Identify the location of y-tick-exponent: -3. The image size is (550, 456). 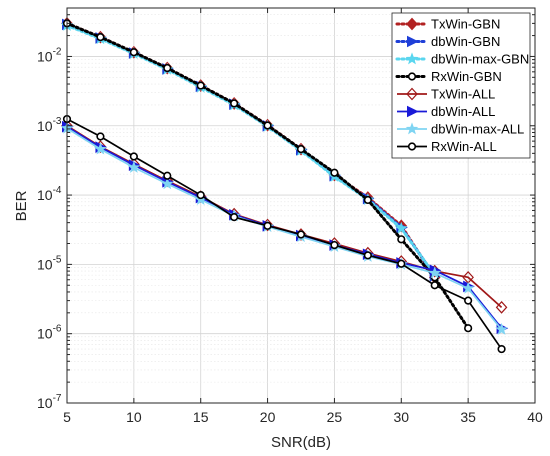
(57, 121).